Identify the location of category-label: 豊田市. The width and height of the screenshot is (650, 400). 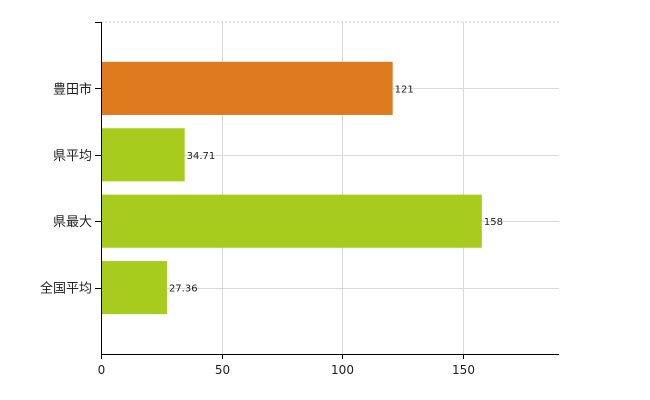
(72, 89).